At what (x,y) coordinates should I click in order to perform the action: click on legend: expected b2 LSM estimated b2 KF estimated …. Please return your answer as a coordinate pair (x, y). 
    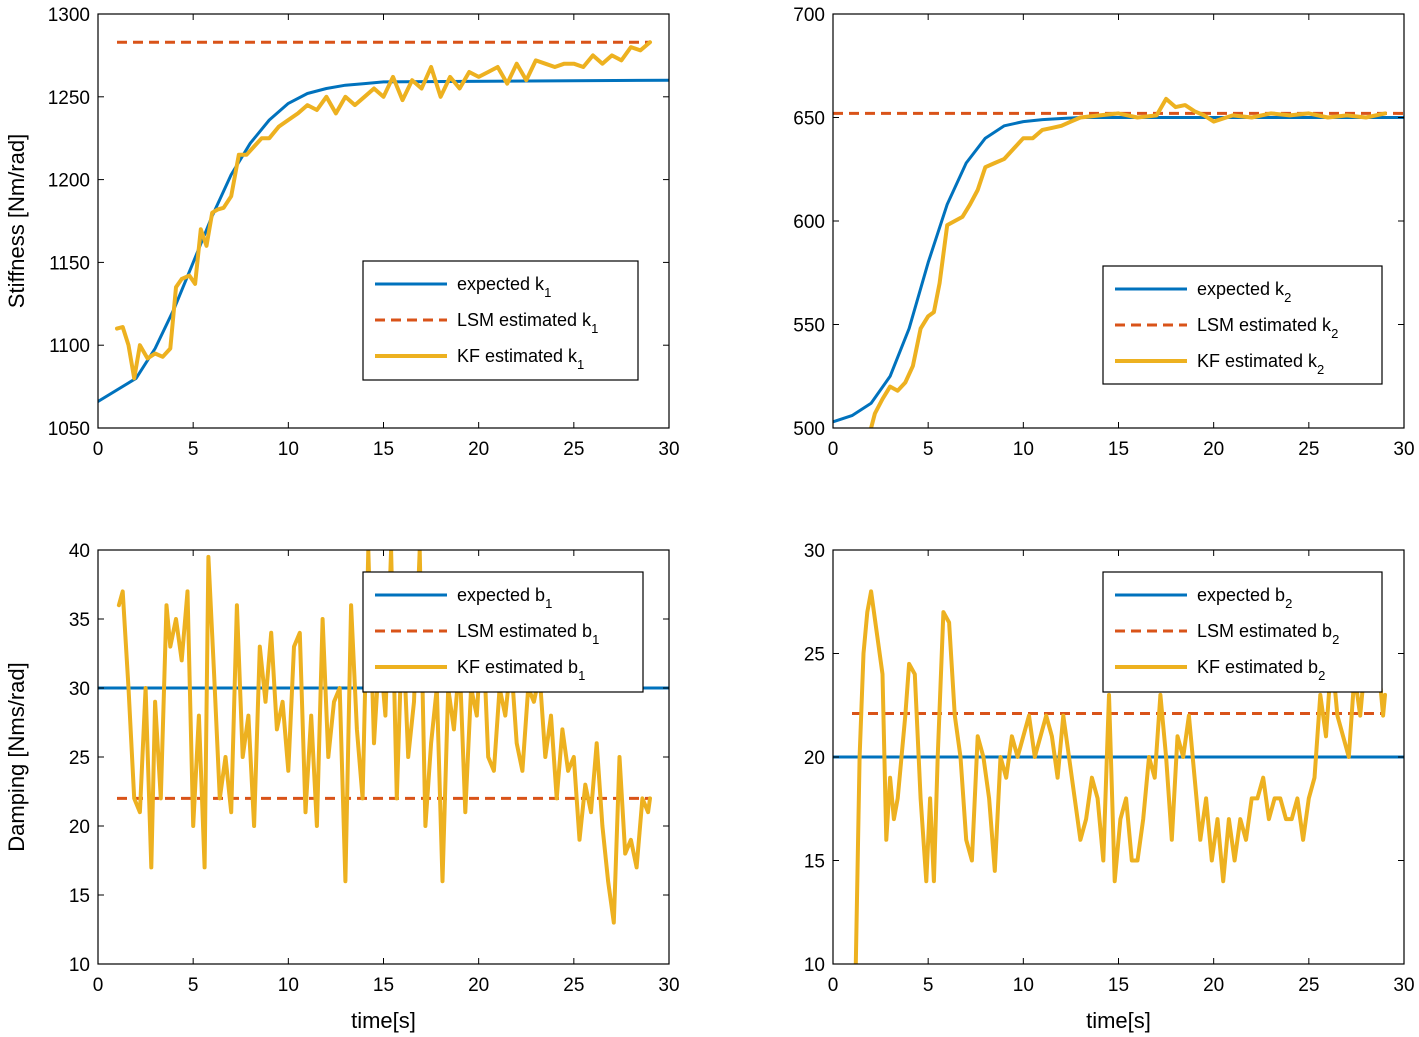
    Looking at the image, I should click on (1242, 632).